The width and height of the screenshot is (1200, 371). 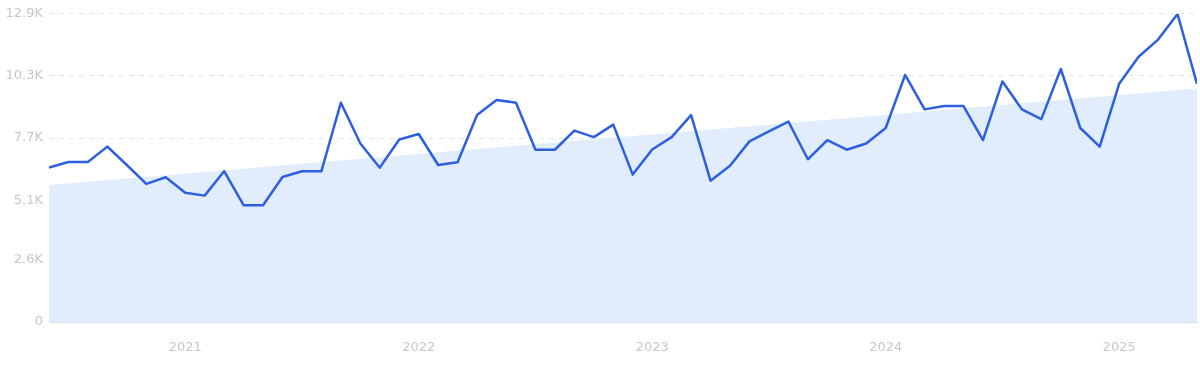 What do you see at coordinates (24, 75) in the screenshot?
I see `y-tick-label: 10.3K` at bounding box center [24, 75].